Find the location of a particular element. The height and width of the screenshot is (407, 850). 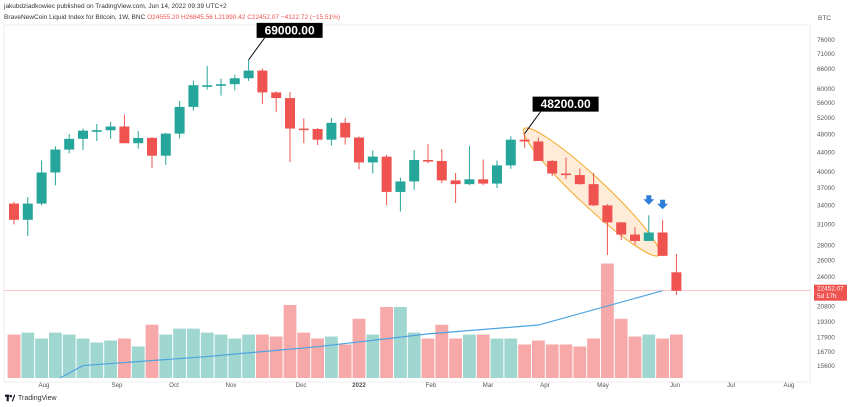

y-tick-label: 71000 is located at coordinates (826, 54).